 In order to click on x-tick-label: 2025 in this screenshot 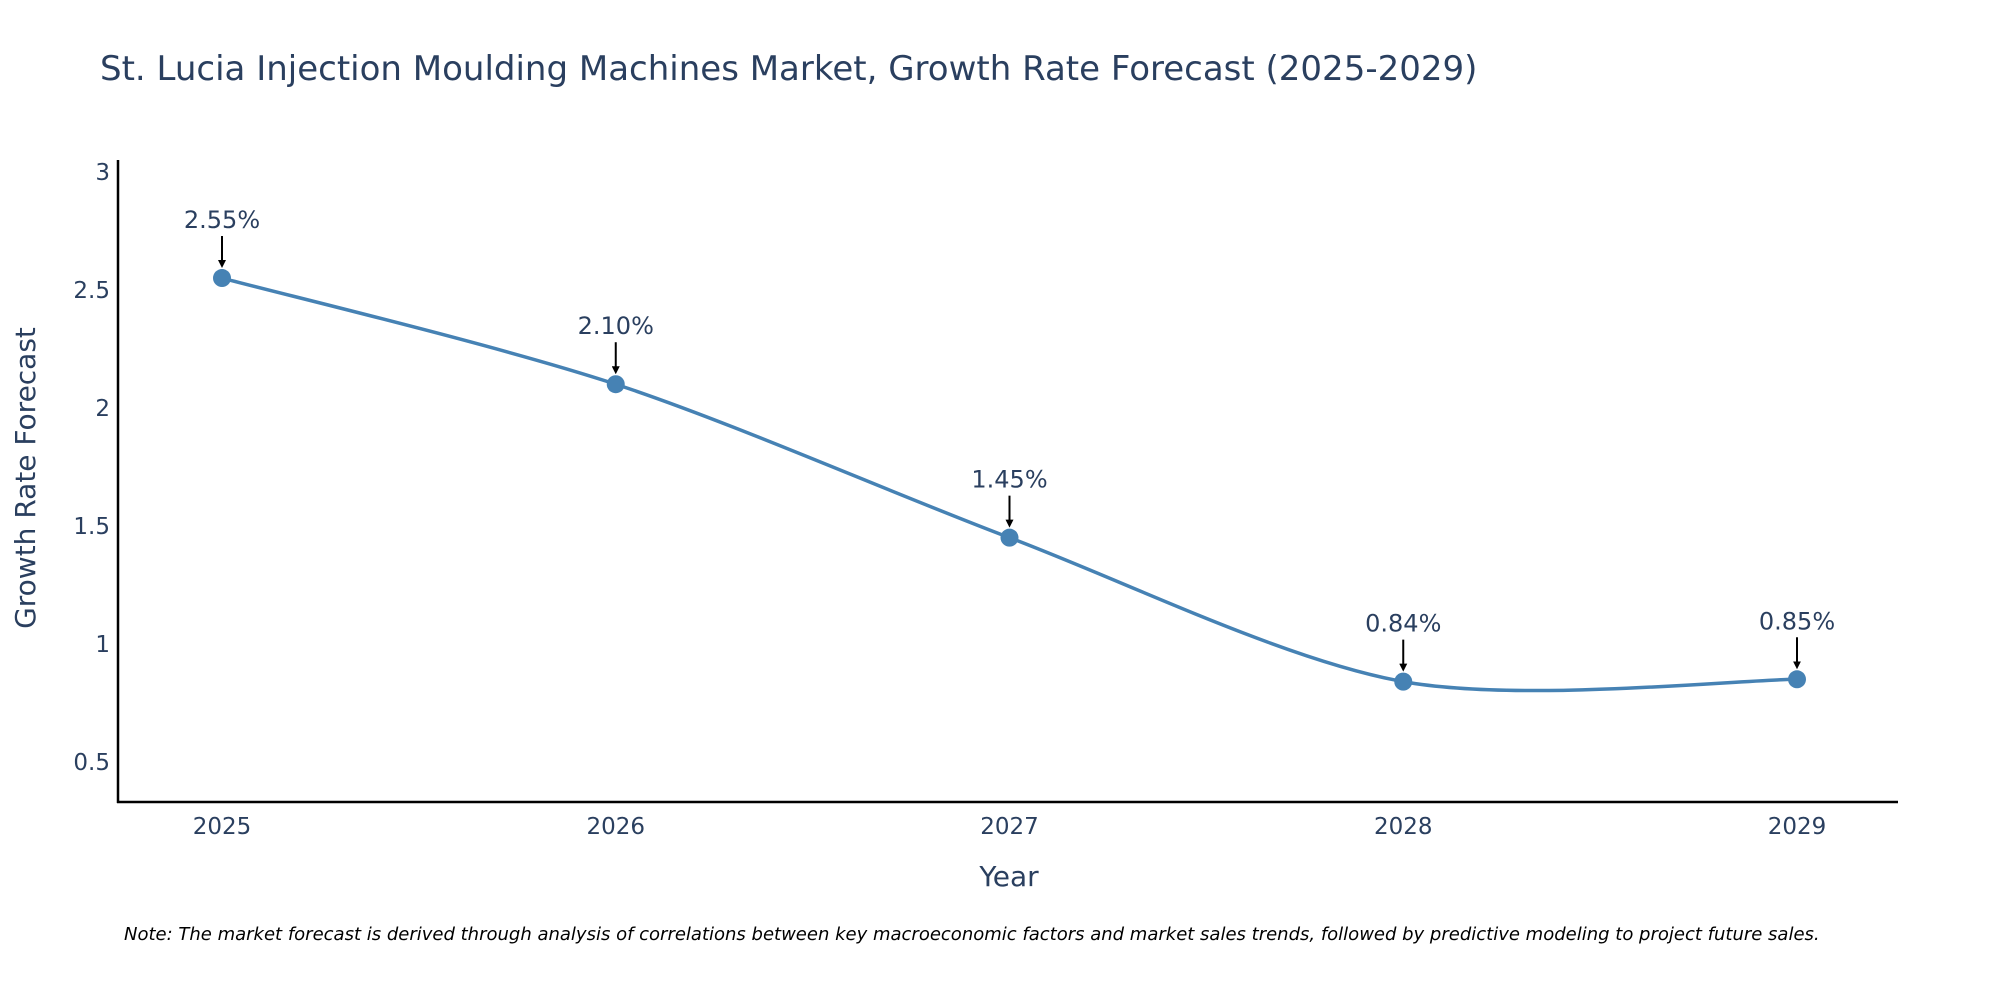, I will do `click(222, 827)`.